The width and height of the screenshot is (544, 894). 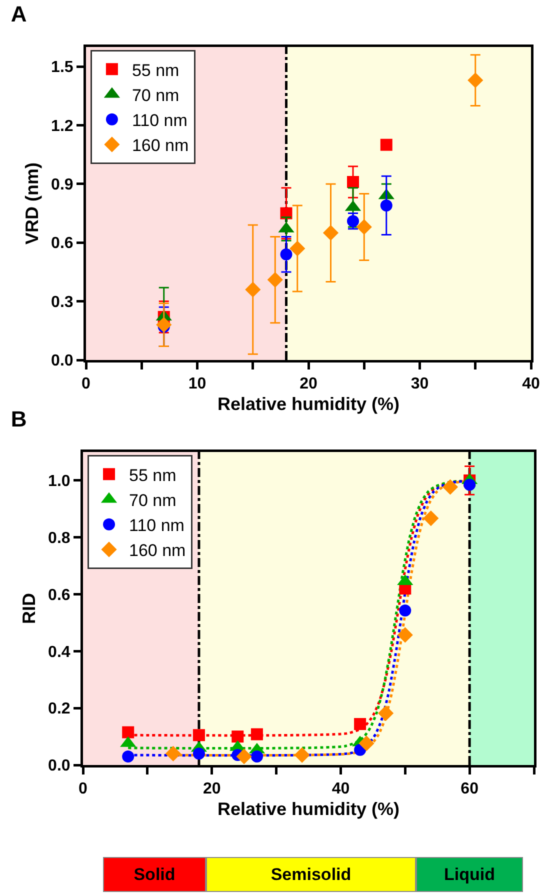 What do you see at coordinates (59, 538) in the screenshot?
I see `y-tick-label: 0.8` at bounding box center [59, 538].